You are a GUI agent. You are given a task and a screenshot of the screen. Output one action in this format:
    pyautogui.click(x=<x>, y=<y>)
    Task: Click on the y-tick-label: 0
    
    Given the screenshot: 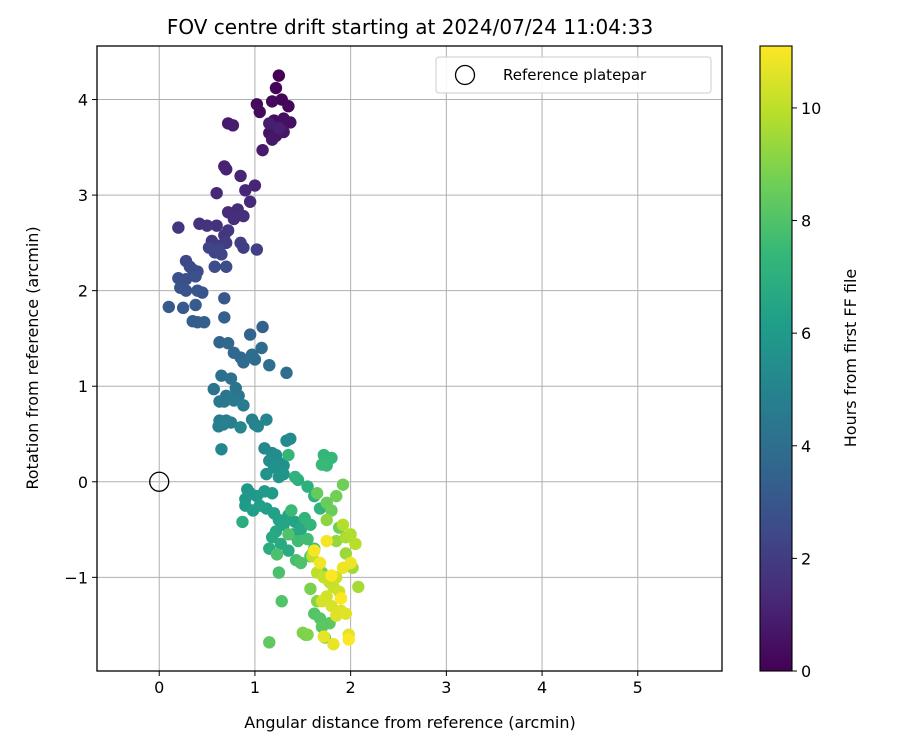 What is the action you would take?
    pyautogui.click(x=83, y=482)
    